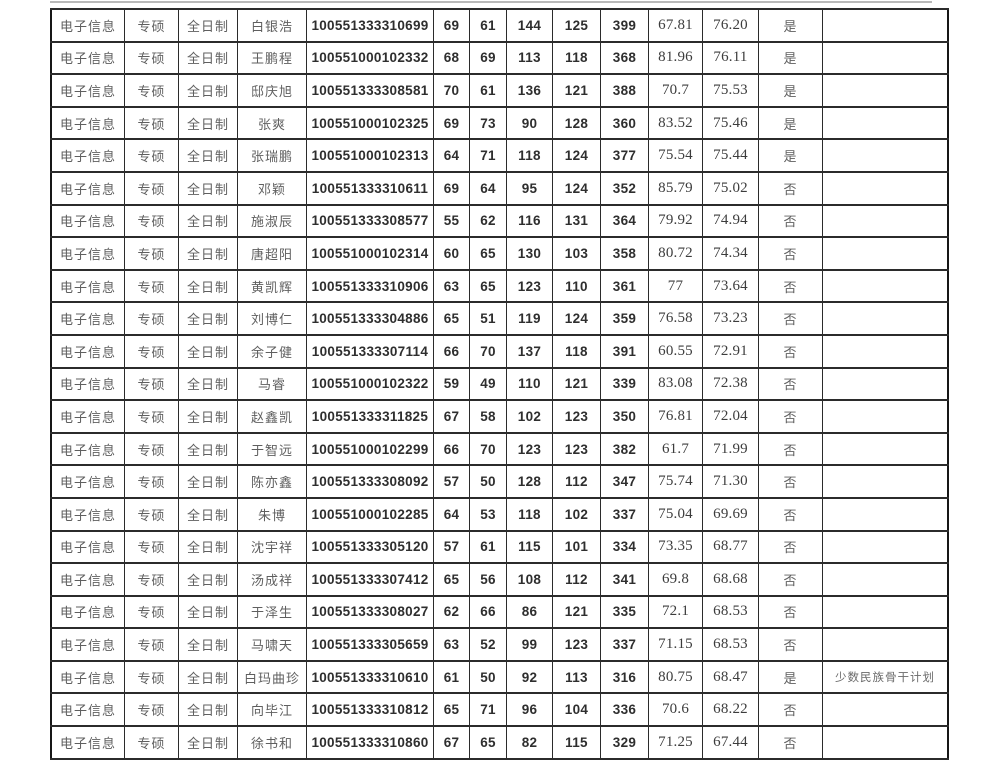 Image resolution: width=986 pixels, height=764 pixels. What do you see at coordinates (272, 286) in the screenshot?
I see `cell-name: 黄凯辉` at bounding box center [272, 286].